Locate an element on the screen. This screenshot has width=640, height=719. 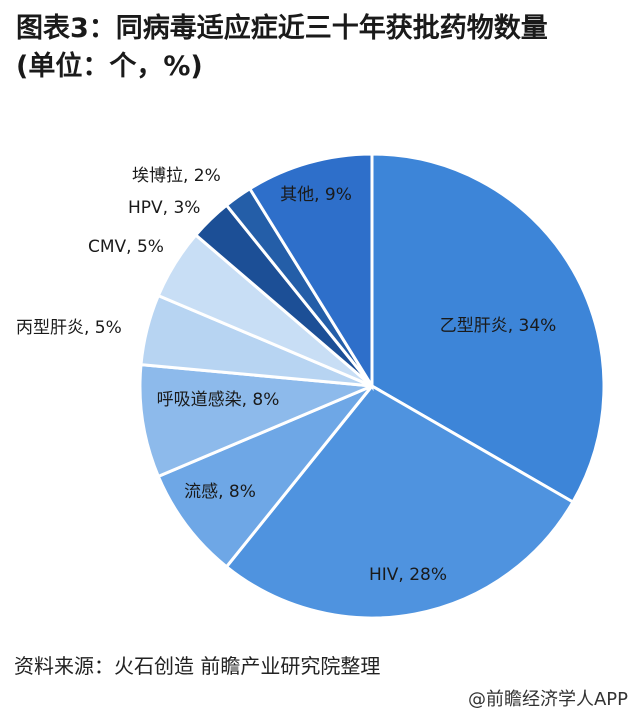
credit-watermark: @前瞻经济学人APP is located at coordinates (547, 699).